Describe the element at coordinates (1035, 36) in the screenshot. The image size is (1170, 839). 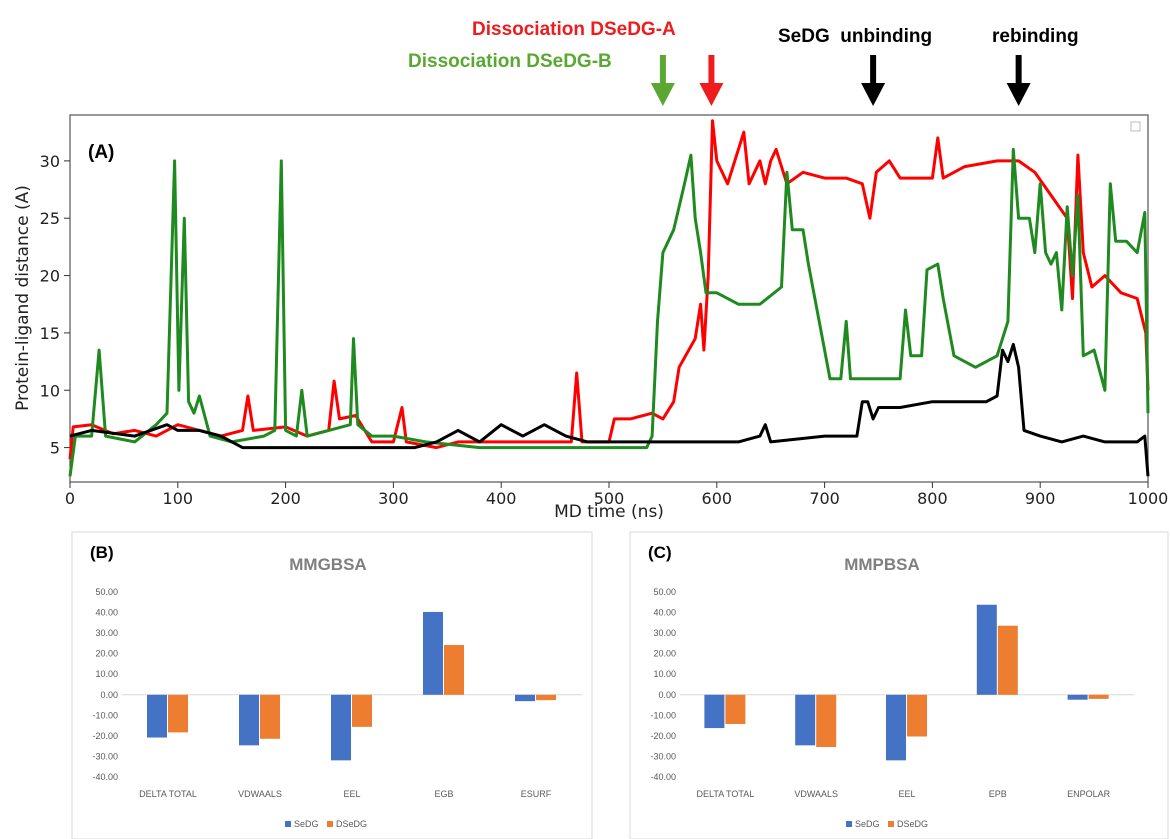
I see `annotation-rebinding: rebinding` at that location.